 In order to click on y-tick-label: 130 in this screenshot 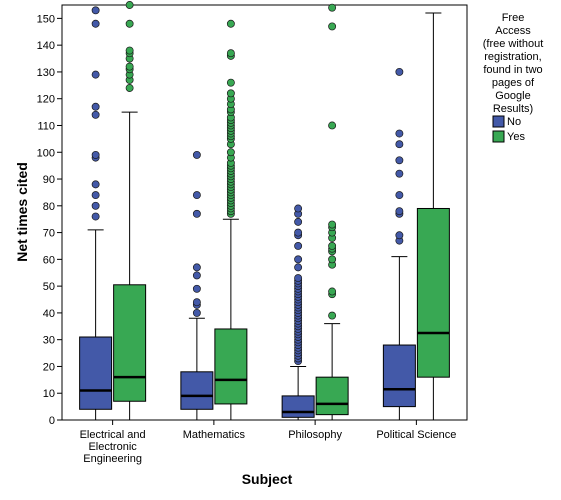, I will do `click(46, 73)`.